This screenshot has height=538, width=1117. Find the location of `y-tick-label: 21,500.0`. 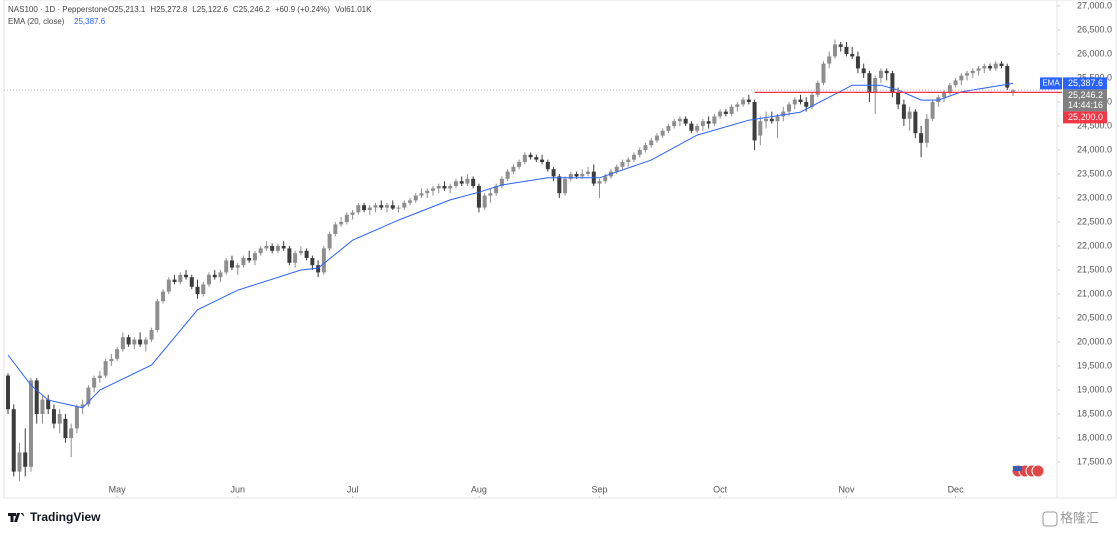

y-tick-label: 21,500.0 is located at coordinates (1094, 269).